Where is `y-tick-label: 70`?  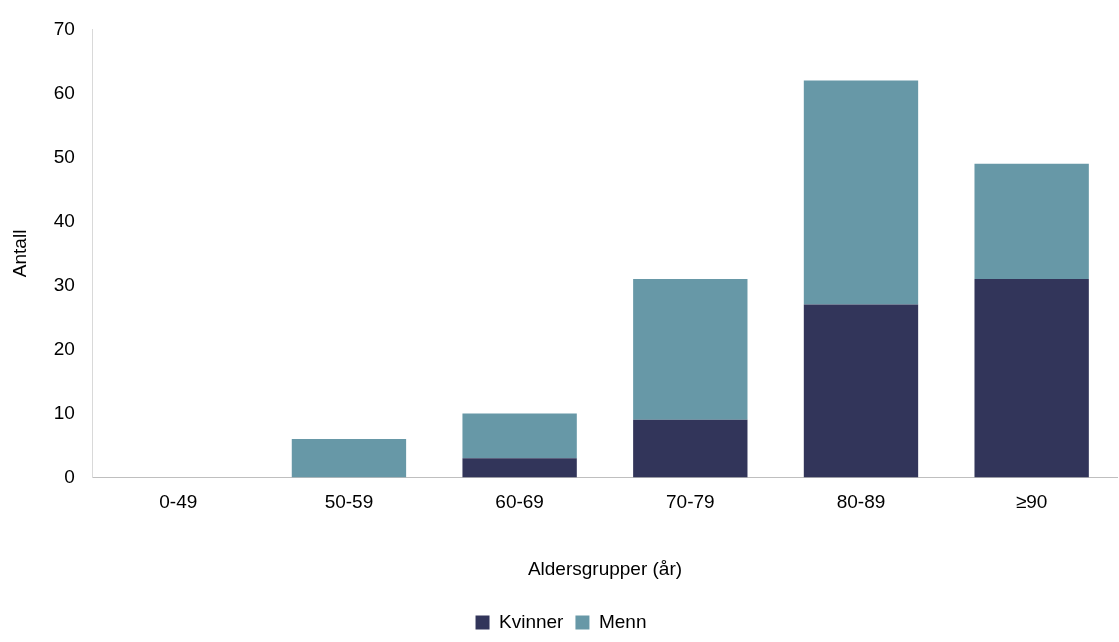
y-tick-label: 70 is located at coordinates (64, 28).